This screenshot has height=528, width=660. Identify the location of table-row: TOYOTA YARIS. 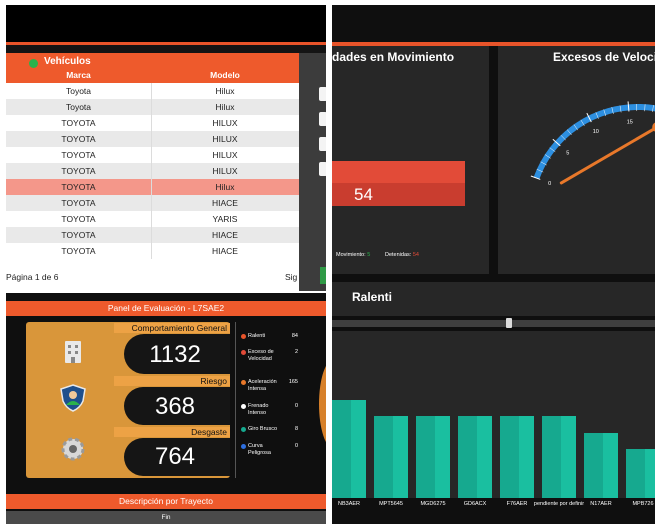
(152, 219).